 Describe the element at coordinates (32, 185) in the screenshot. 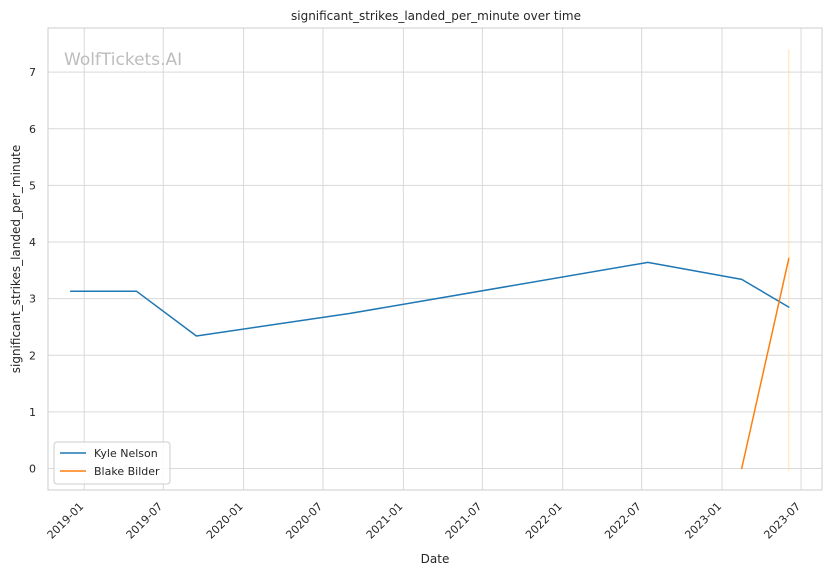

I see `y-tick-label: 5` at that location.